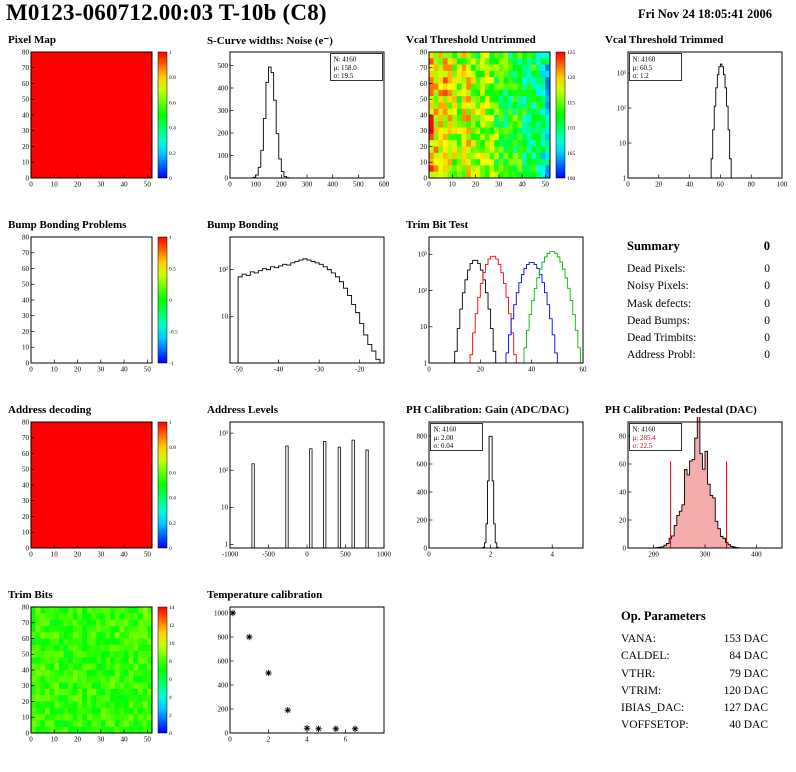 This screenshot has width=796, height=772. What do you see at coordinates (698, 321) in the screenshot?
I see `summary-row: Dead Bumps: 0` at bounding box center [698, 321].